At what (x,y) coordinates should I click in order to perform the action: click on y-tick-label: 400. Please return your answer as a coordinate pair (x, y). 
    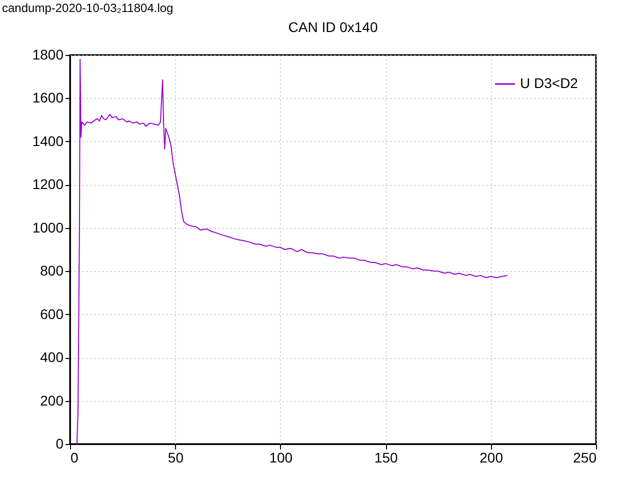
    Looking at the image, I should click on (52, 357).